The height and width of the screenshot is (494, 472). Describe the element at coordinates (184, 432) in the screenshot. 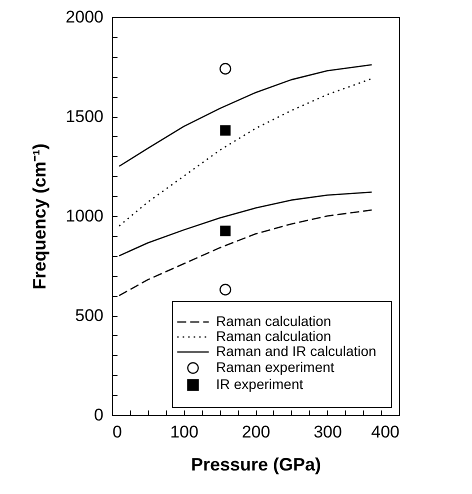

I see `x-tick-label: 100` at that location.